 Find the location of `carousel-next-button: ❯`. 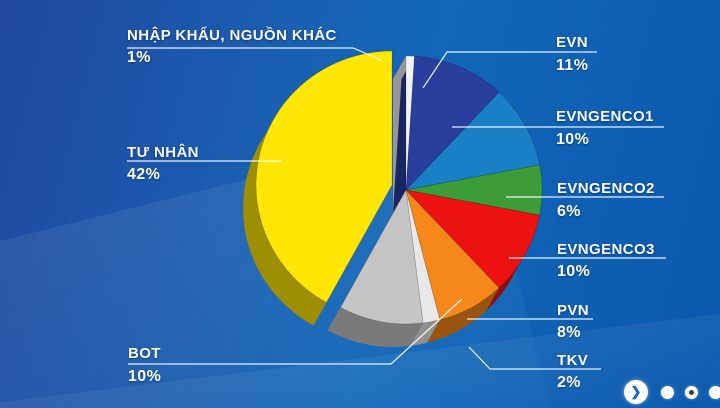

carousel-next-button: ❯ is located at coordinates (636, 392).